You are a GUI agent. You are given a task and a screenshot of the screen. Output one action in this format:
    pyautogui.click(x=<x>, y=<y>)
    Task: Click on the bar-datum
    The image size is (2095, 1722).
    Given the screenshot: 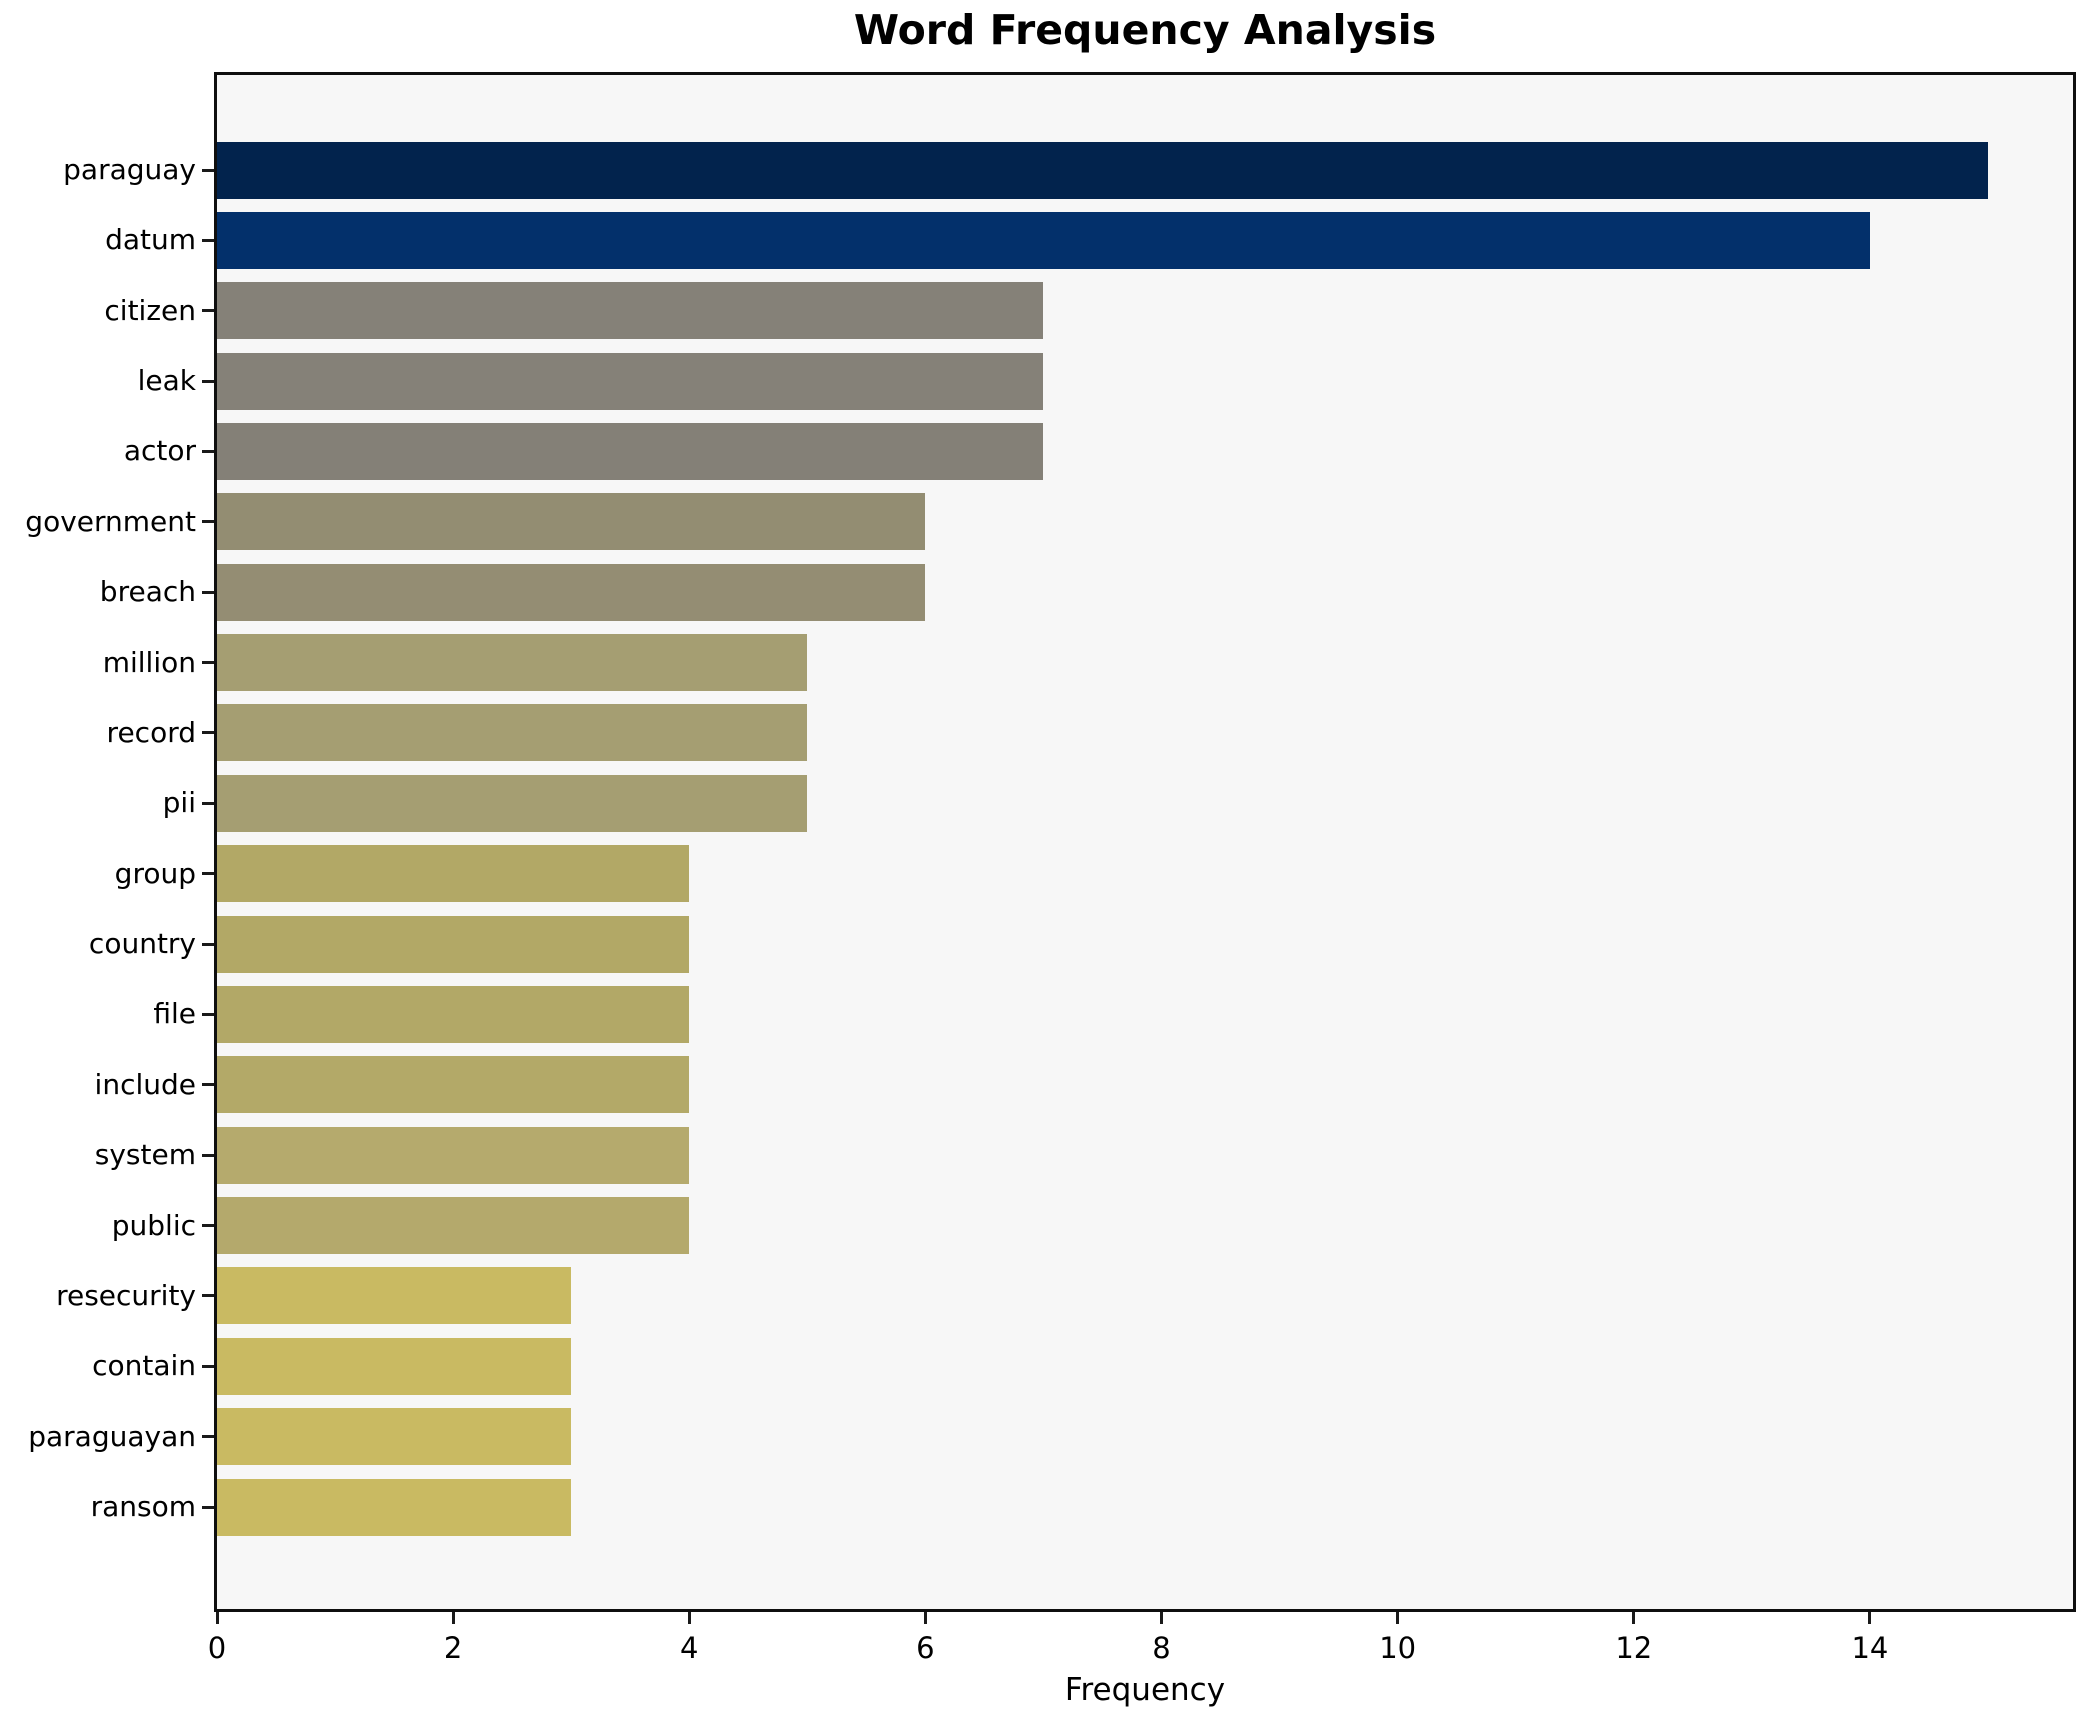 What is the action you would take?
    pyautogui.click(x=1043, y=240)
    